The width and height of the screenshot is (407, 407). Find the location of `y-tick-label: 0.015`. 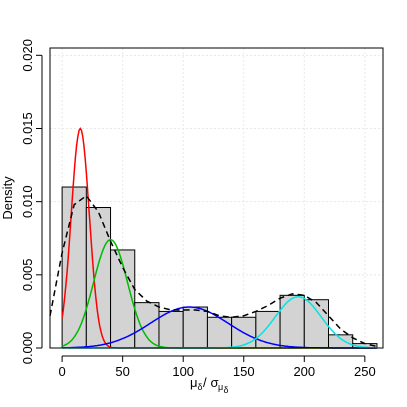

y-tick-label: 0.015 is located at coordinates (27, 128).